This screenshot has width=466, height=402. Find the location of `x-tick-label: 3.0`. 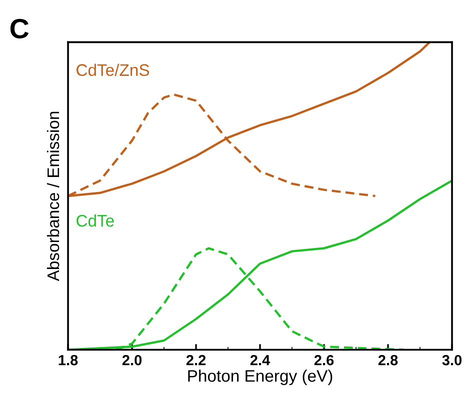

x-tick-label: 3.0 is located at coordinates (452, 360).